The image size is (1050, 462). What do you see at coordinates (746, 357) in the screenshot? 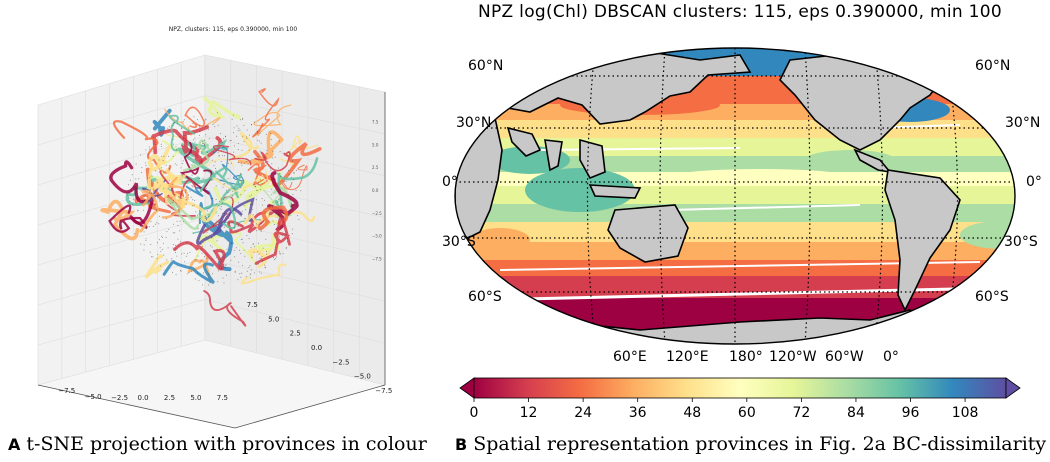
I see `lon-180: 180°` at bounding box center [746, 357].